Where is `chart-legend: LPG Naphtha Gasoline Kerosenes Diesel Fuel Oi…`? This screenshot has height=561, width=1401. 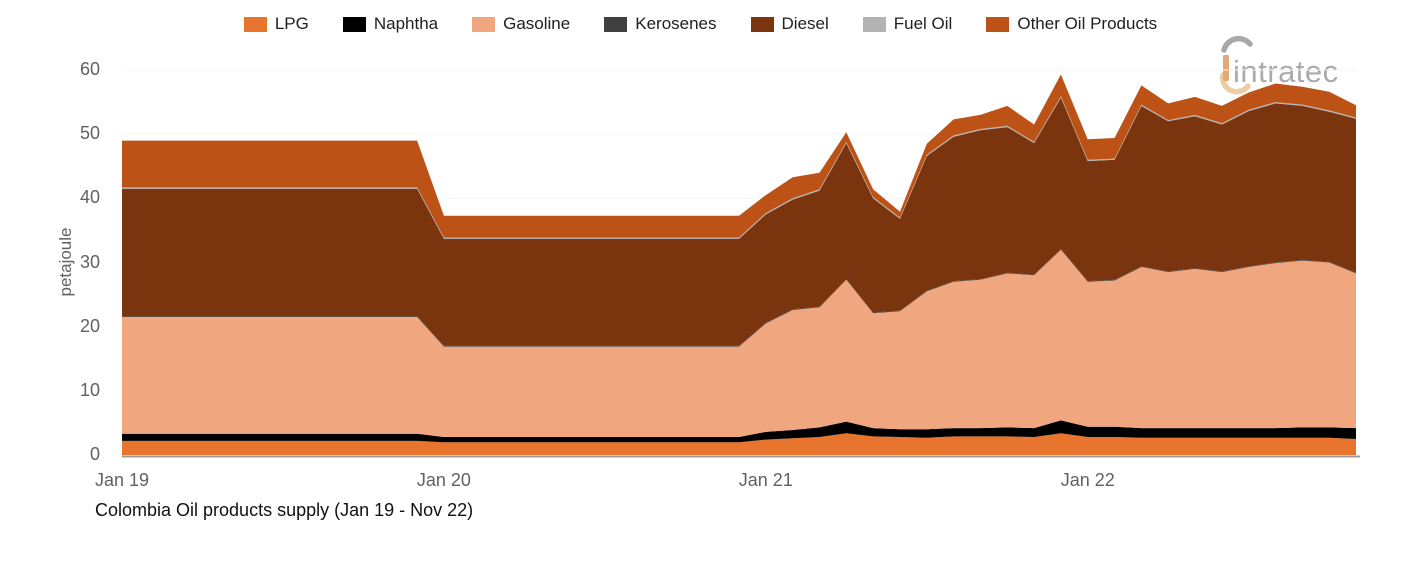
chart-legend: LPG Naphtha Gasoline Kerosenes Diesel Fuel Oi… is located at coordinates (700, 24).